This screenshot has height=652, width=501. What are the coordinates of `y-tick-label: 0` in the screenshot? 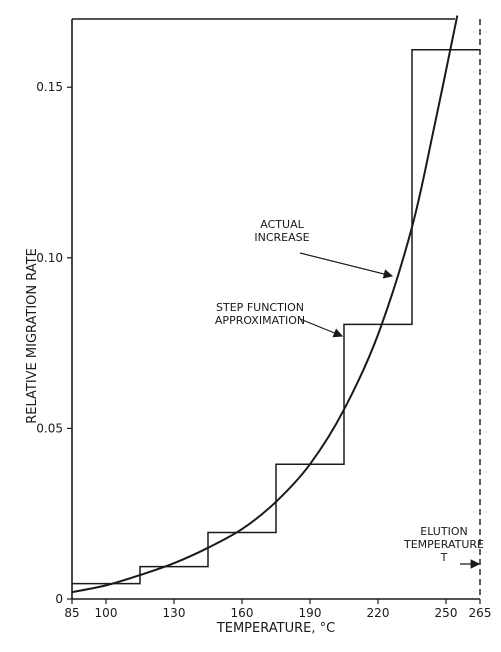 It's located at (59, 599).